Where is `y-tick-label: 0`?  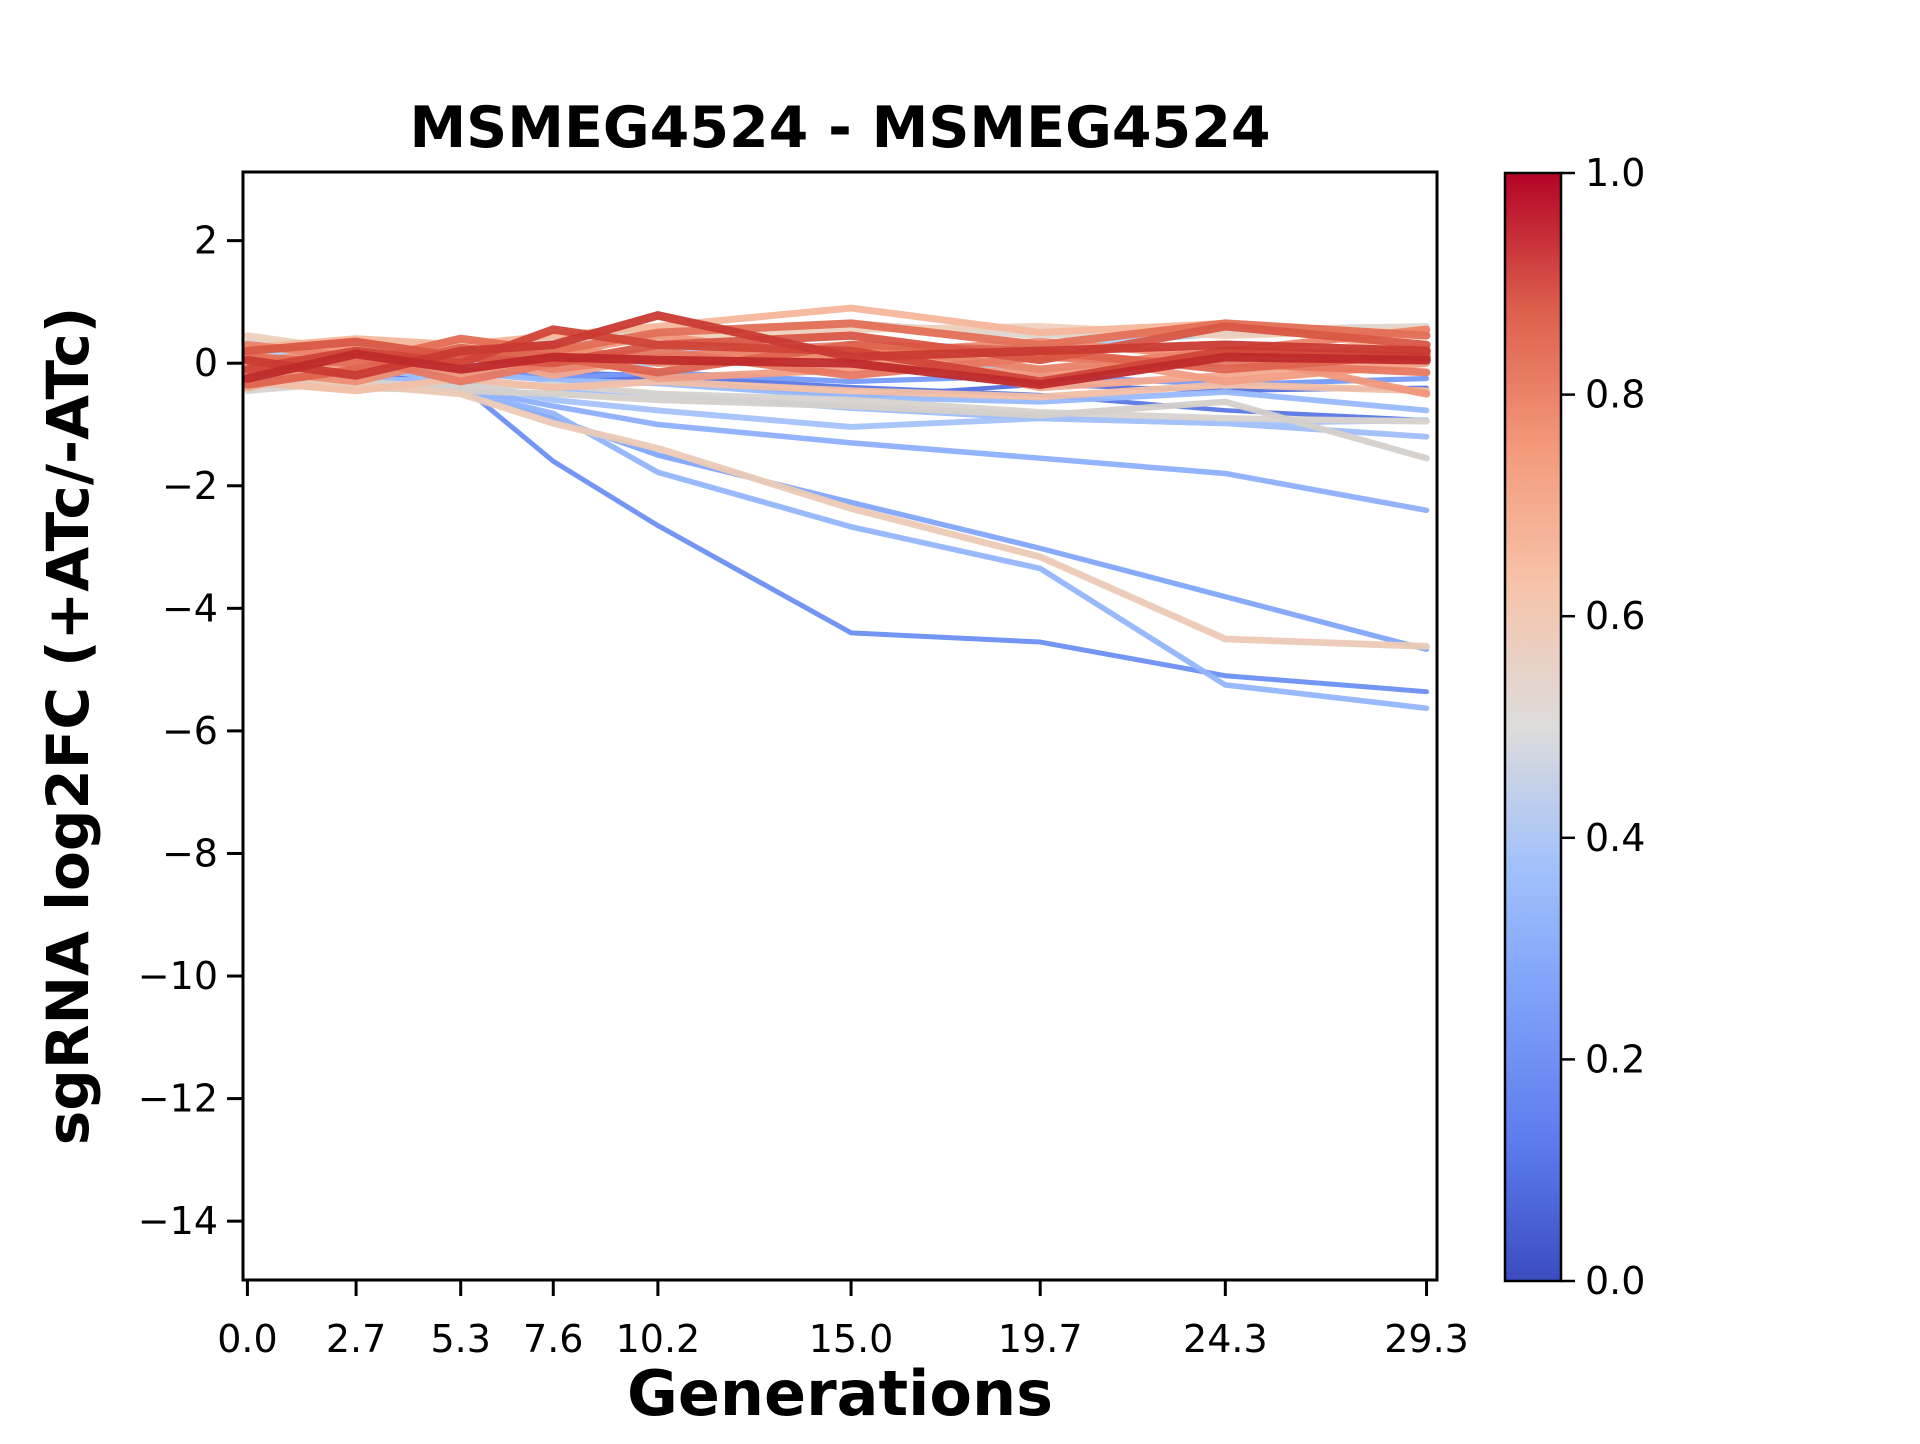
y-tick-label: 0 is located at coordinates (206, 363).